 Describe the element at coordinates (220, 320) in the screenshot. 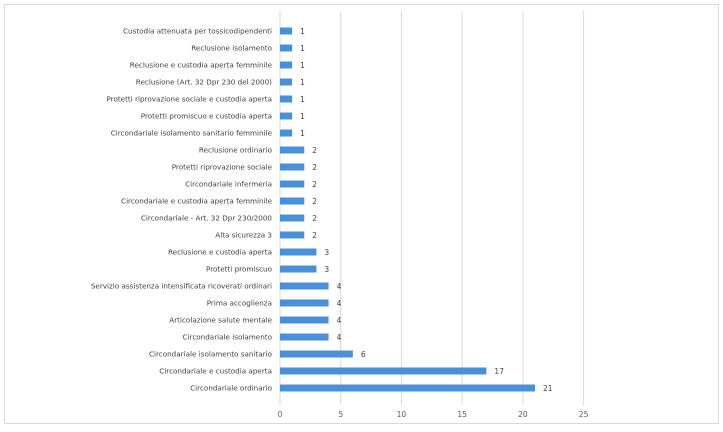

I see `category-label: Articolazione salute mentale` at that location.